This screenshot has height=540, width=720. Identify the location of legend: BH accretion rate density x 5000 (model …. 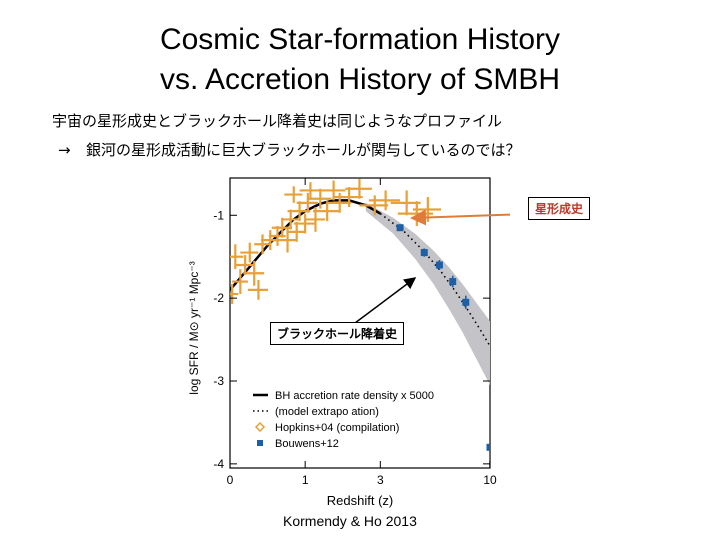
(343, 420).